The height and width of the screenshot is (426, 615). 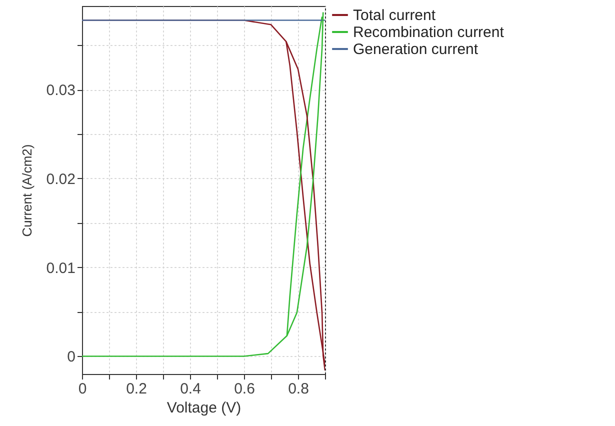 What do you see at coordinates (416, 49) in the screenshot?
I see `legend-label: Generation current` at bounding box center [416, 49].